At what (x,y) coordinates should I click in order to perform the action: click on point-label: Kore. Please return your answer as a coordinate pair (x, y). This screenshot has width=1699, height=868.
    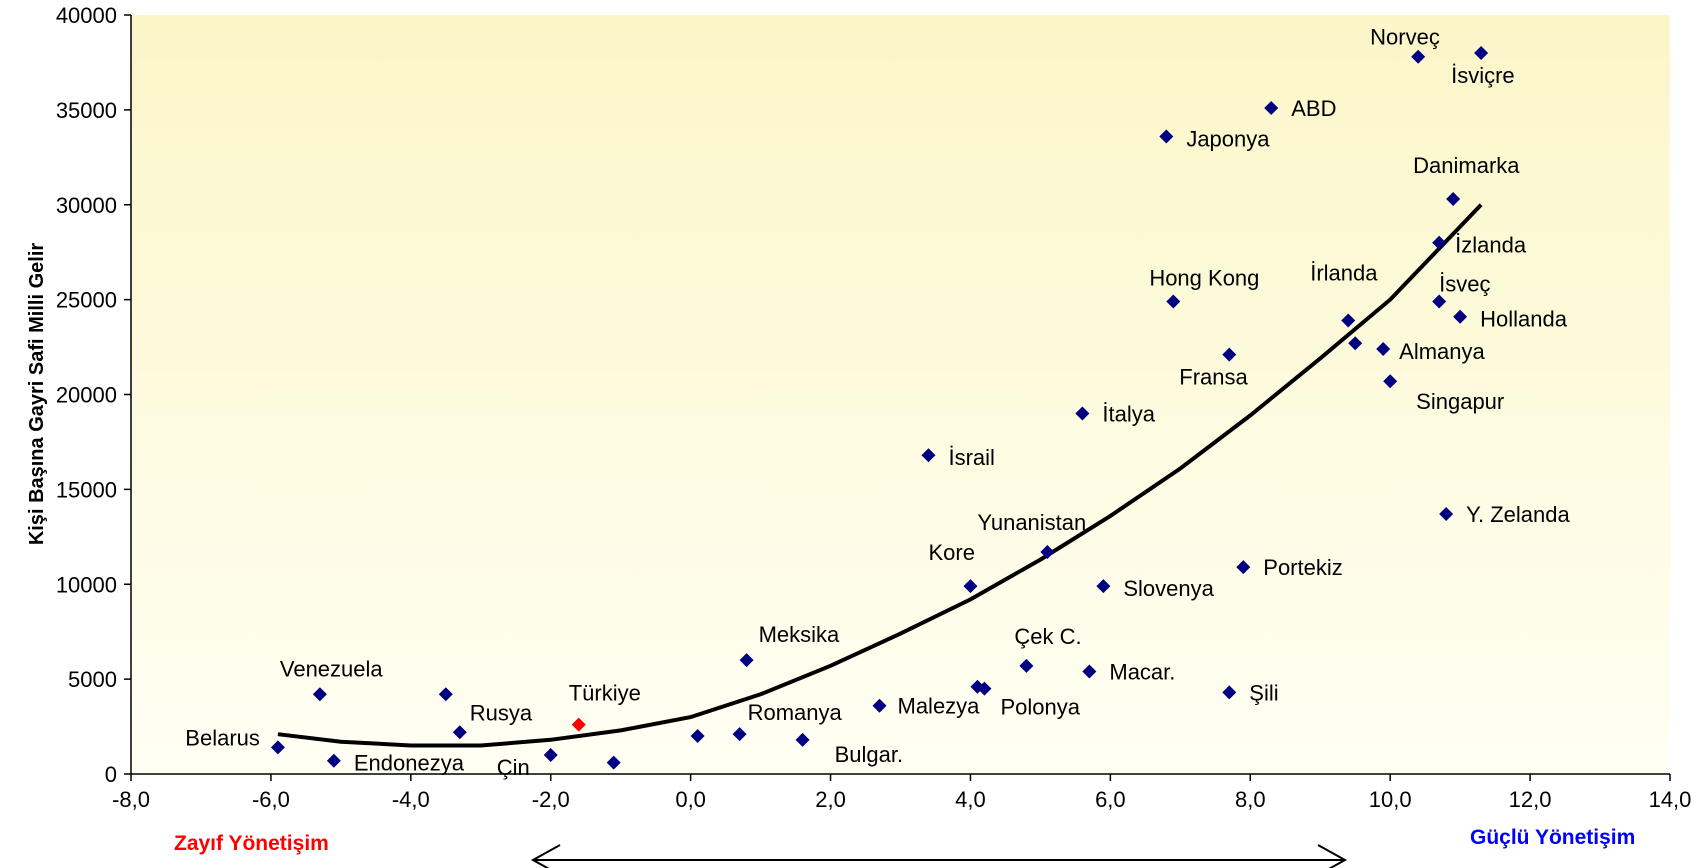
    Looking at the image, I should click on (951, 552).